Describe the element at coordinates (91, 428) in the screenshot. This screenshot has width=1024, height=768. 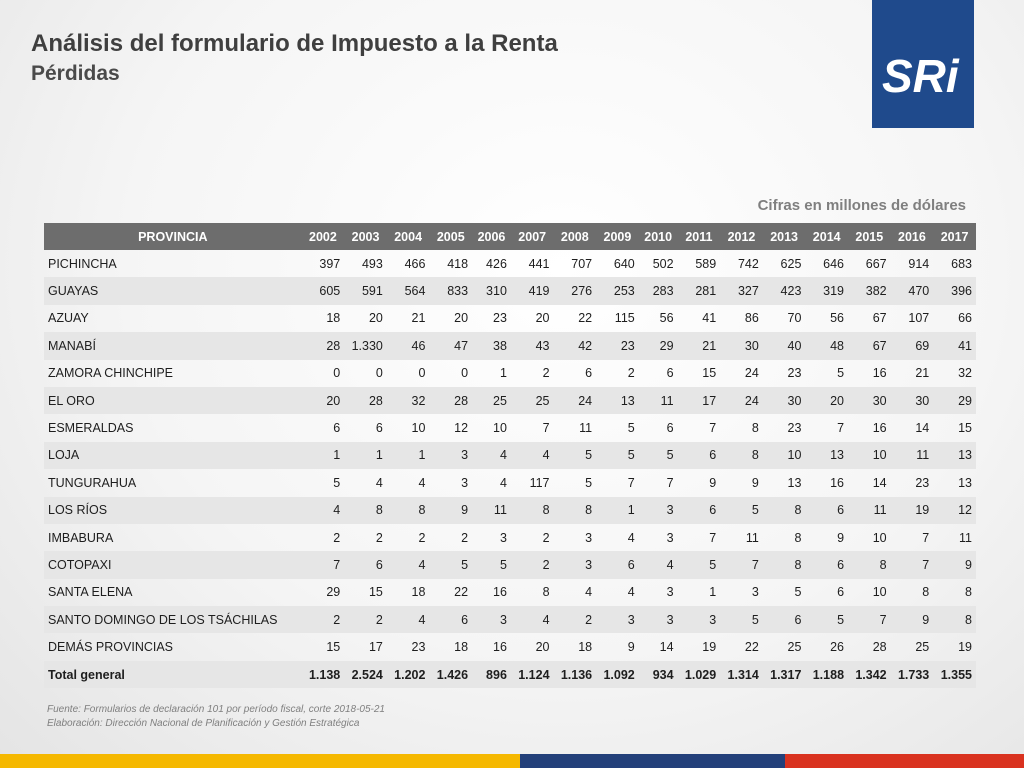
I see `province-cell: ESMERALDAS` at that location.